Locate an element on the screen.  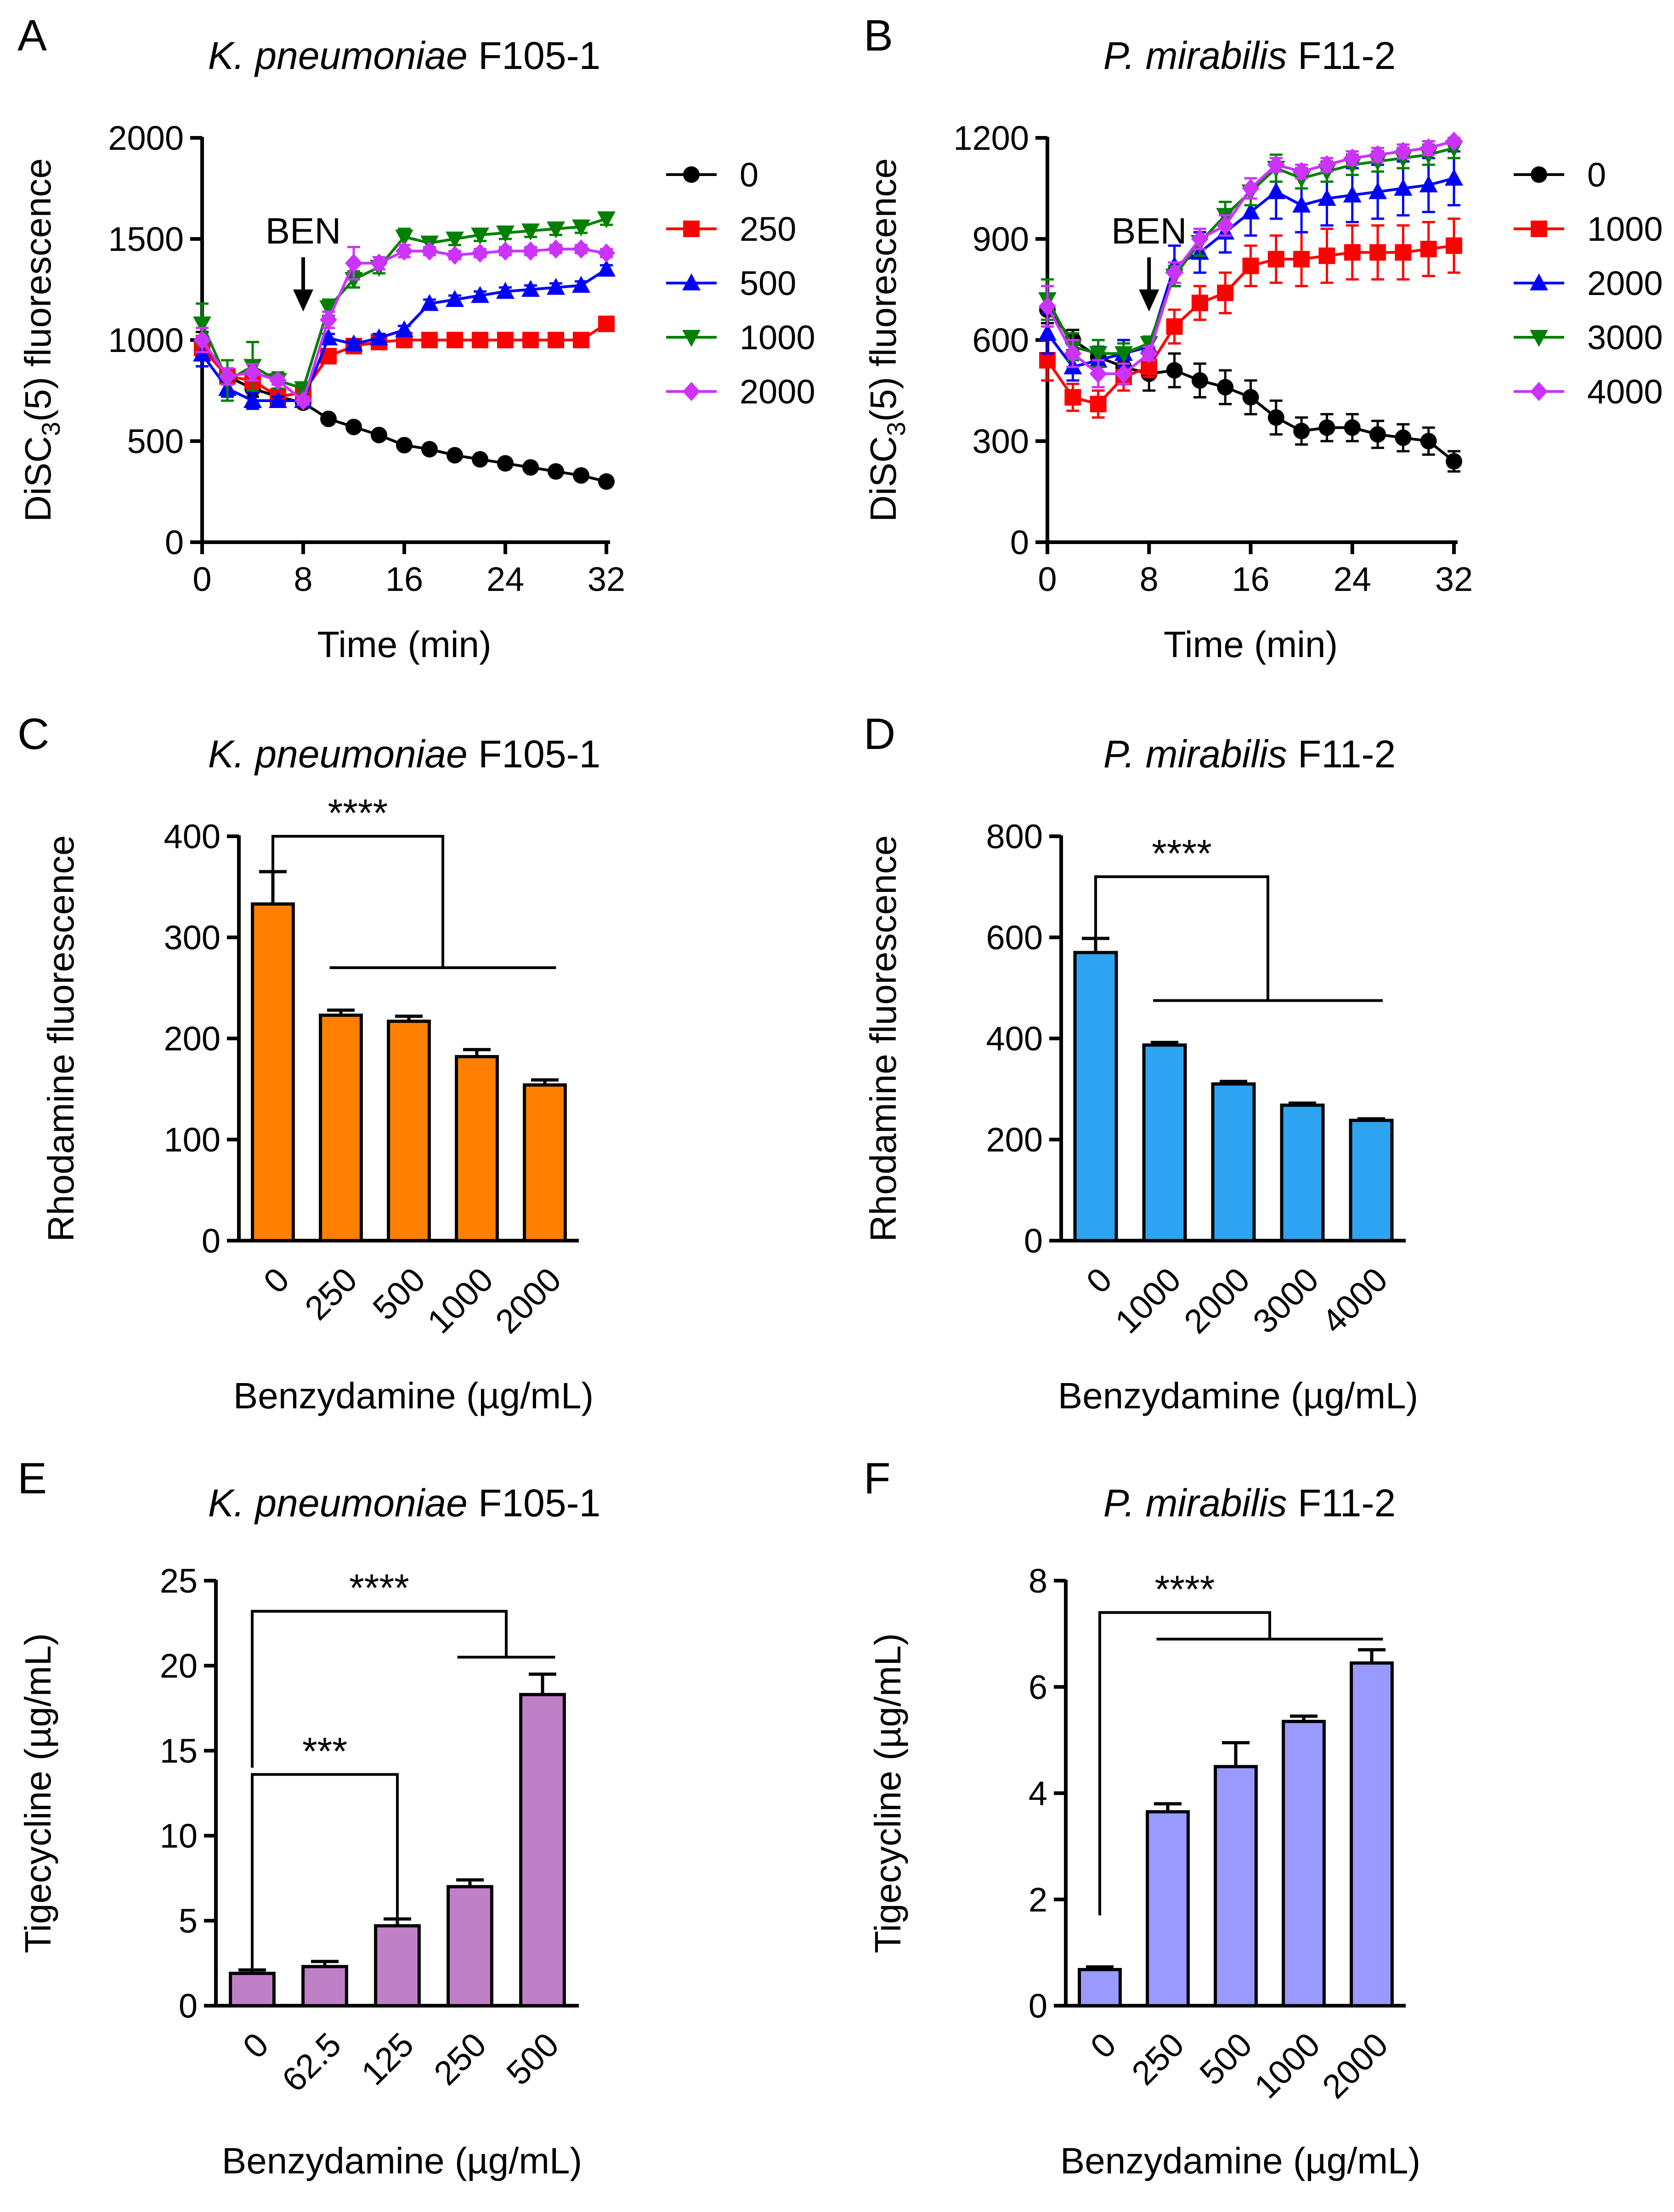
legend-item: 0 is located at coordinates (1560, 175).